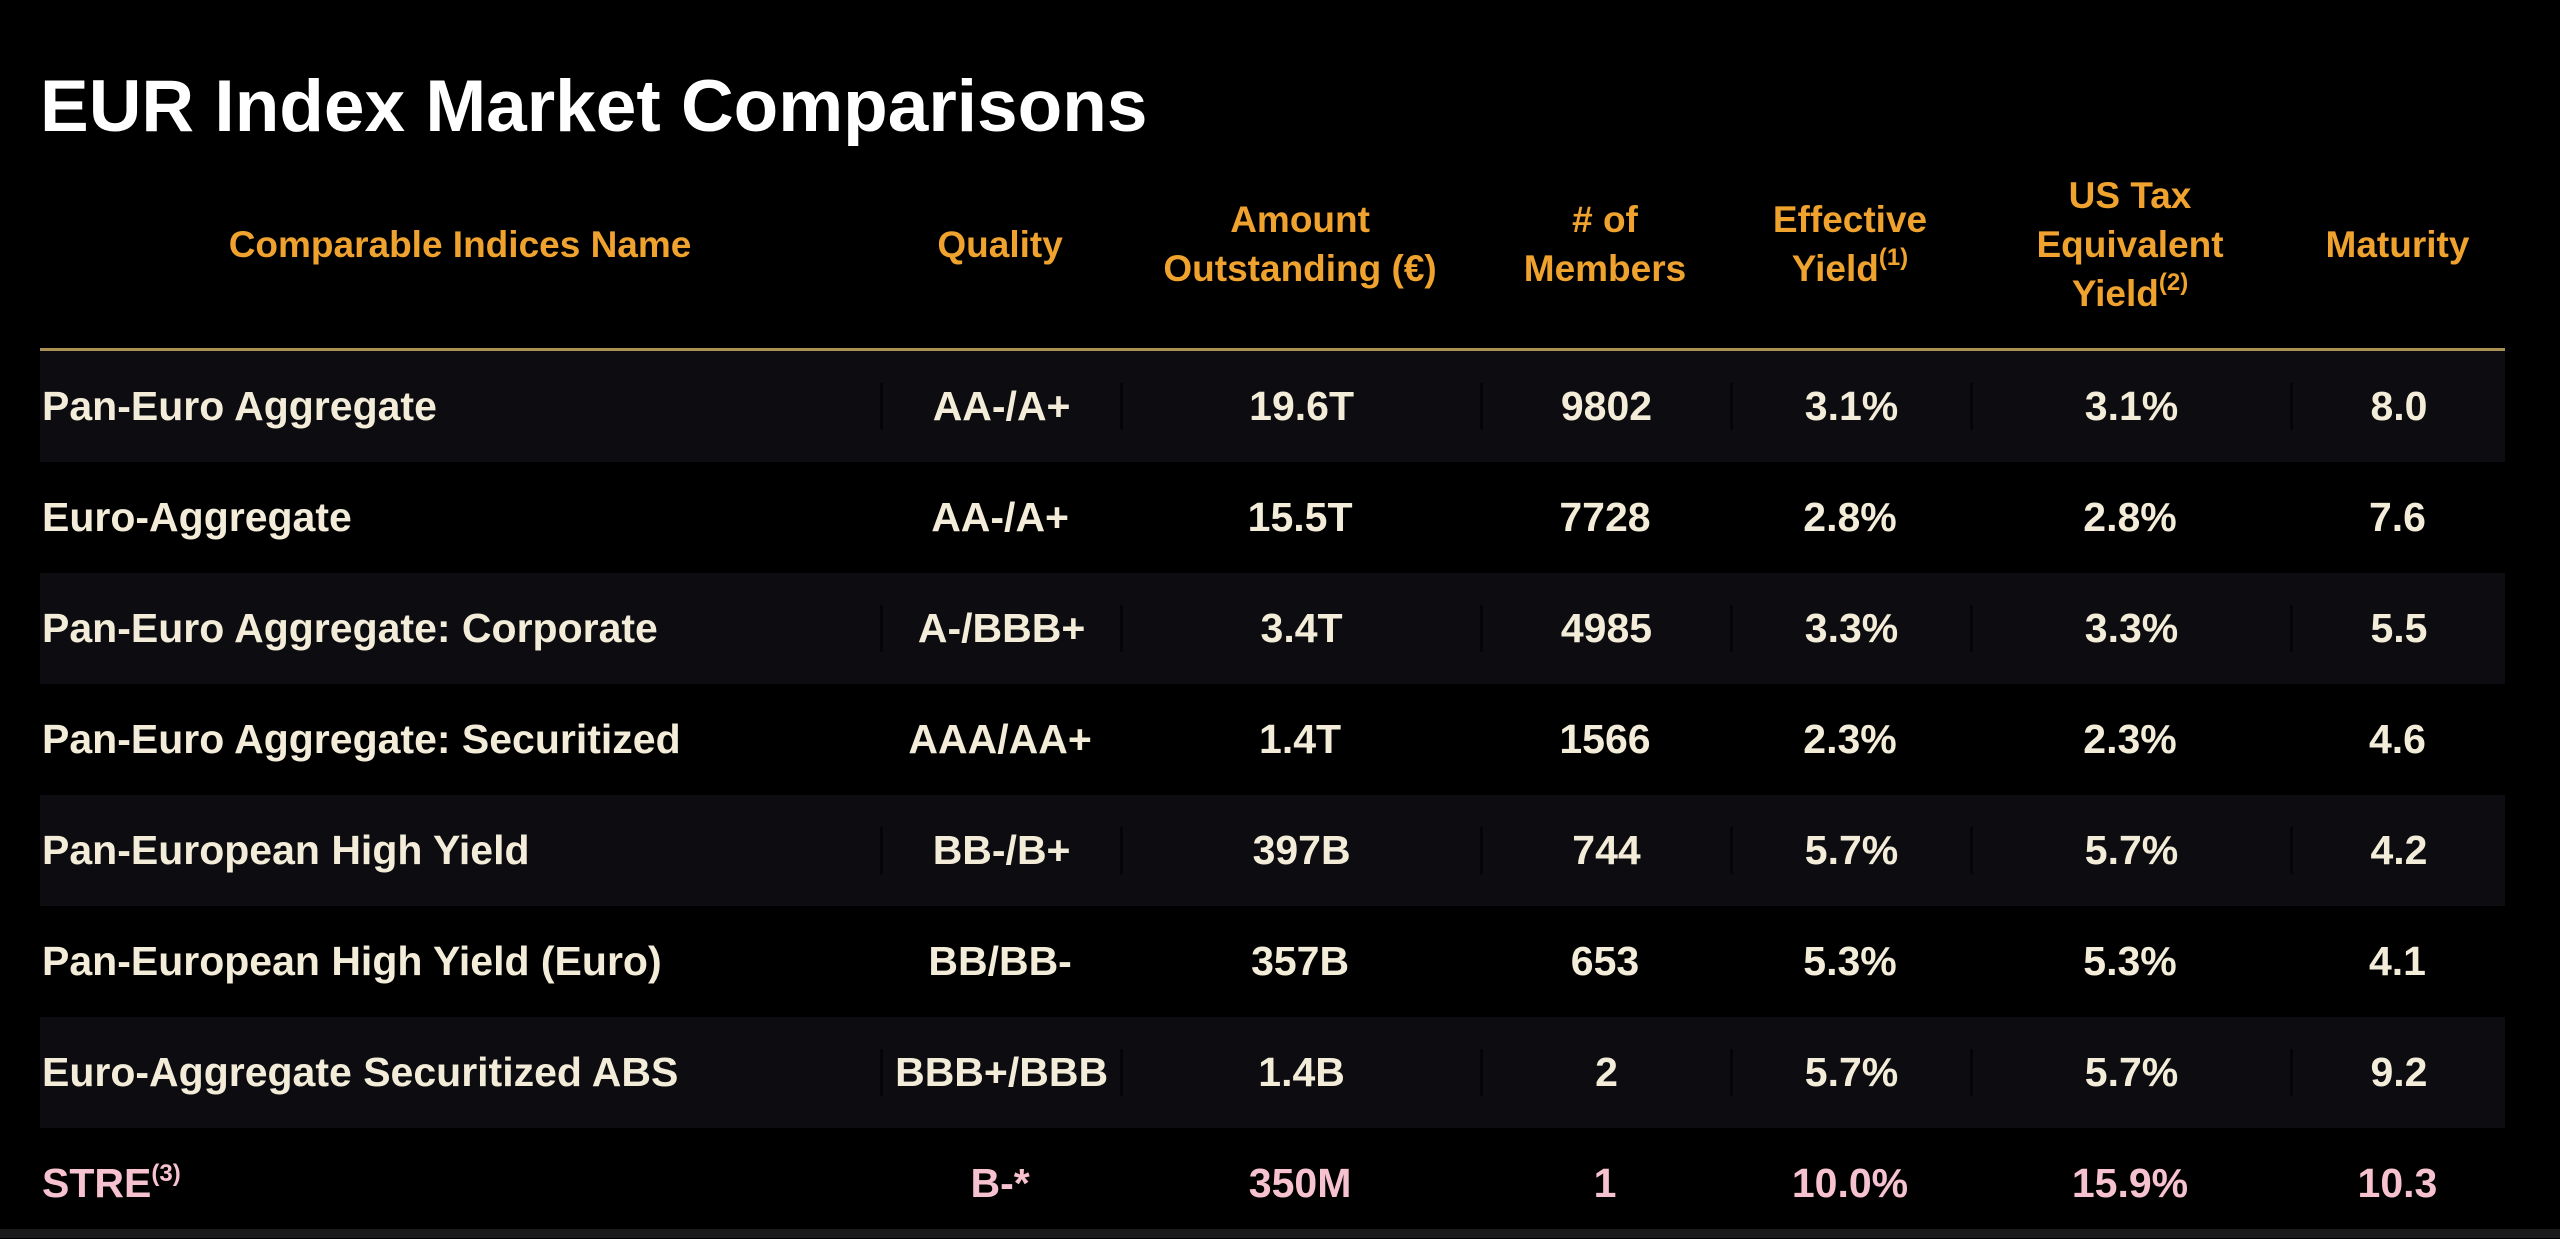  Describe the element at coordinates (2130, 739) in the screenshot. I see `cell-tax: 2.3%` at that location.